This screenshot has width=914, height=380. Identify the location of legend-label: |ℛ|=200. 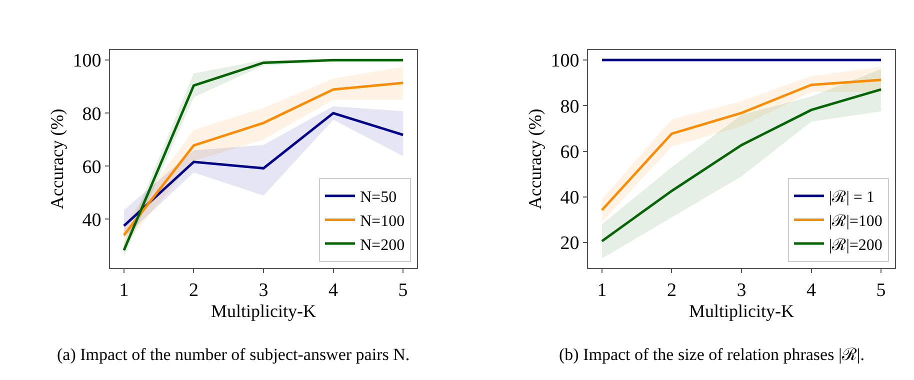
(855, 245).